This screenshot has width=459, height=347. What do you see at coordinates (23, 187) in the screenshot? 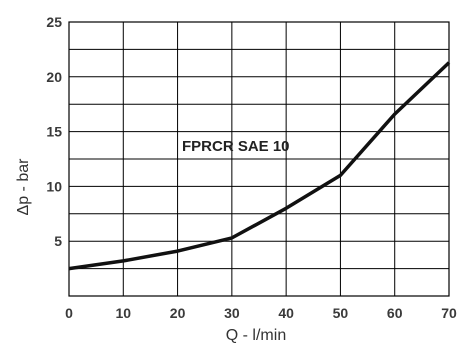
I see `y-axis-label: Δp - bar` at bounding box center [23, 187].